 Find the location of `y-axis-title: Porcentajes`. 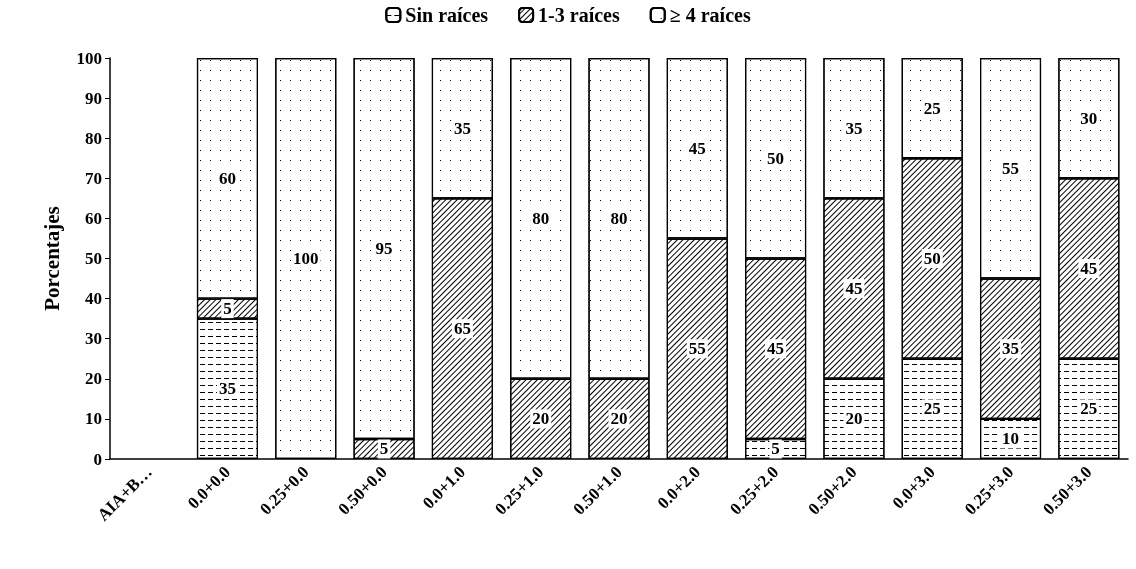

y-axis-title: Porcentajes is located at coordinates (51, 258).